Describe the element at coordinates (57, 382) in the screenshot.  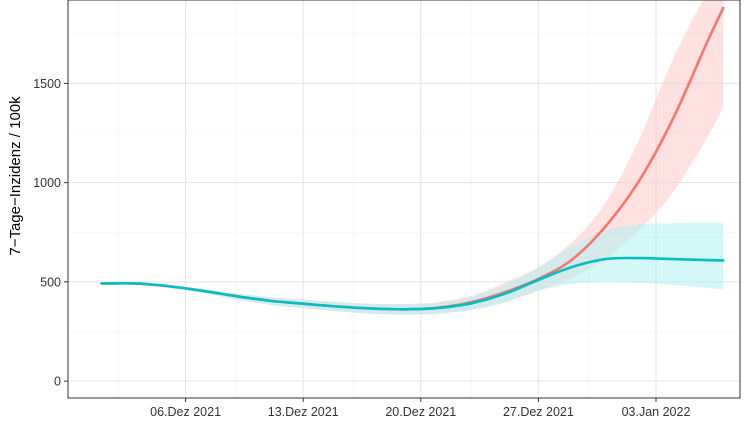
I see `y-tick-label: 0` at that location.